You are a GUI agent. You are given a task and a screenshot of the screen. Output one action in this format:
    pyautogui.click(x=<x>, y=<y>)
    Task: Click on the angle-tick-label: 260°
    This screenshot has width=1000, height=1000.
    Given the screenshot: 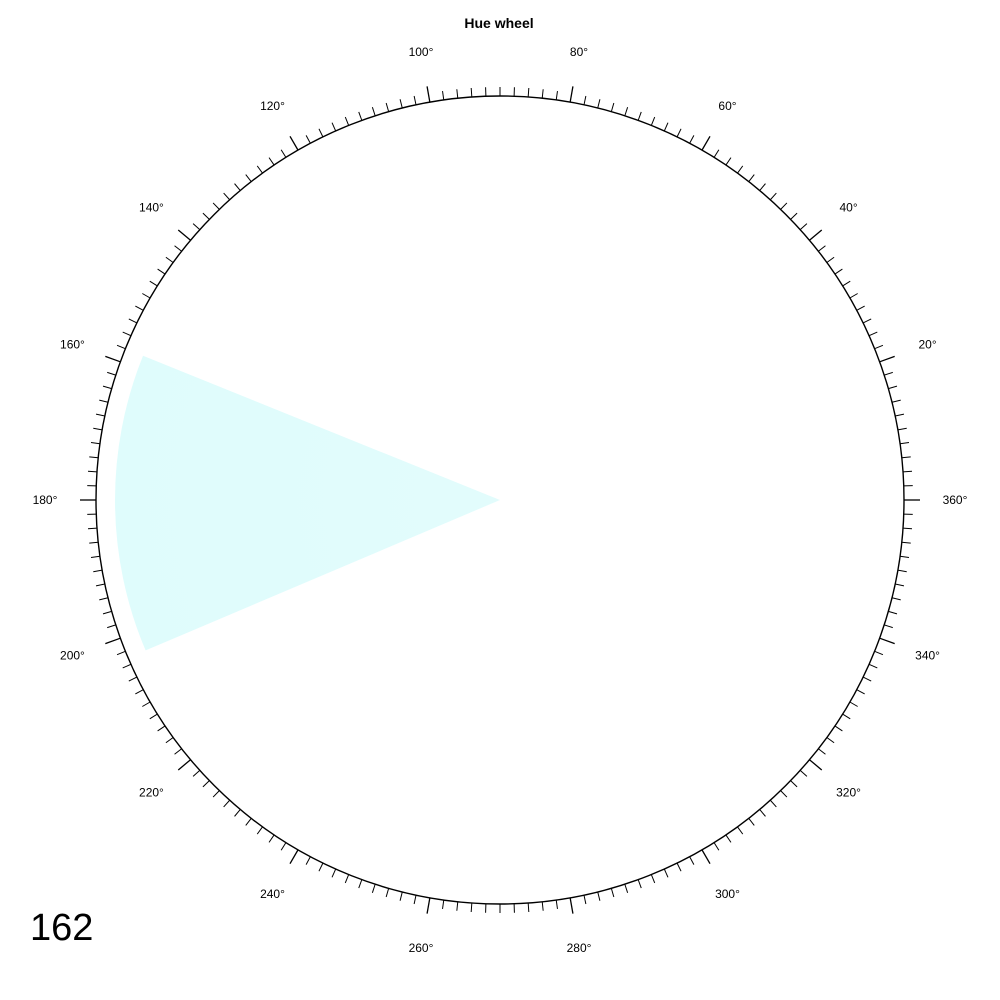 What is the action you would take?
    pyautogui.click(x=421, y=948)
    